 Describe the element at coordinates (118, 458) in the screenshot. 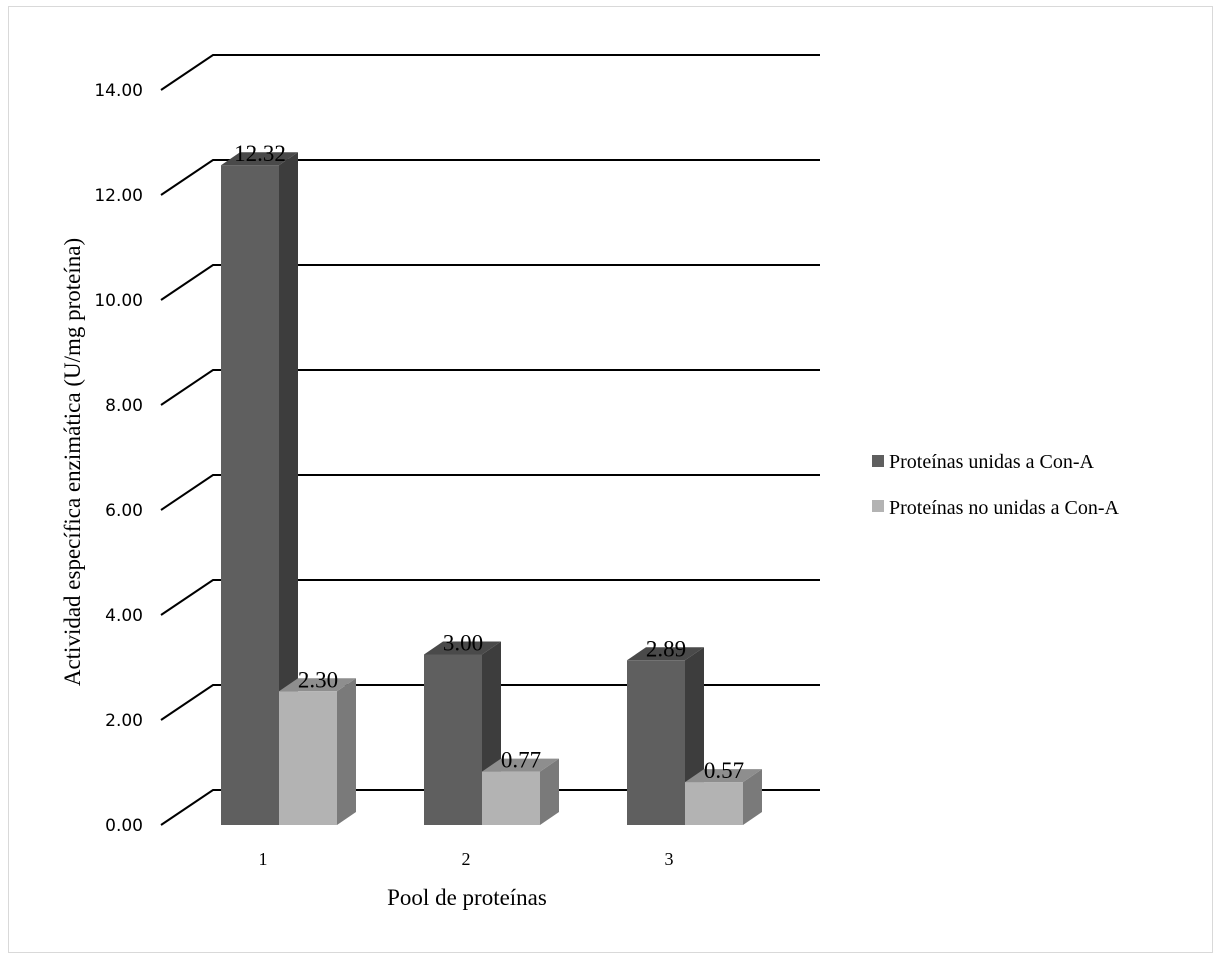

I see `y-axis-ticks: 0.00 2.00 4.00 6.00 8.00 10.00 12.00 14.00` at that location.